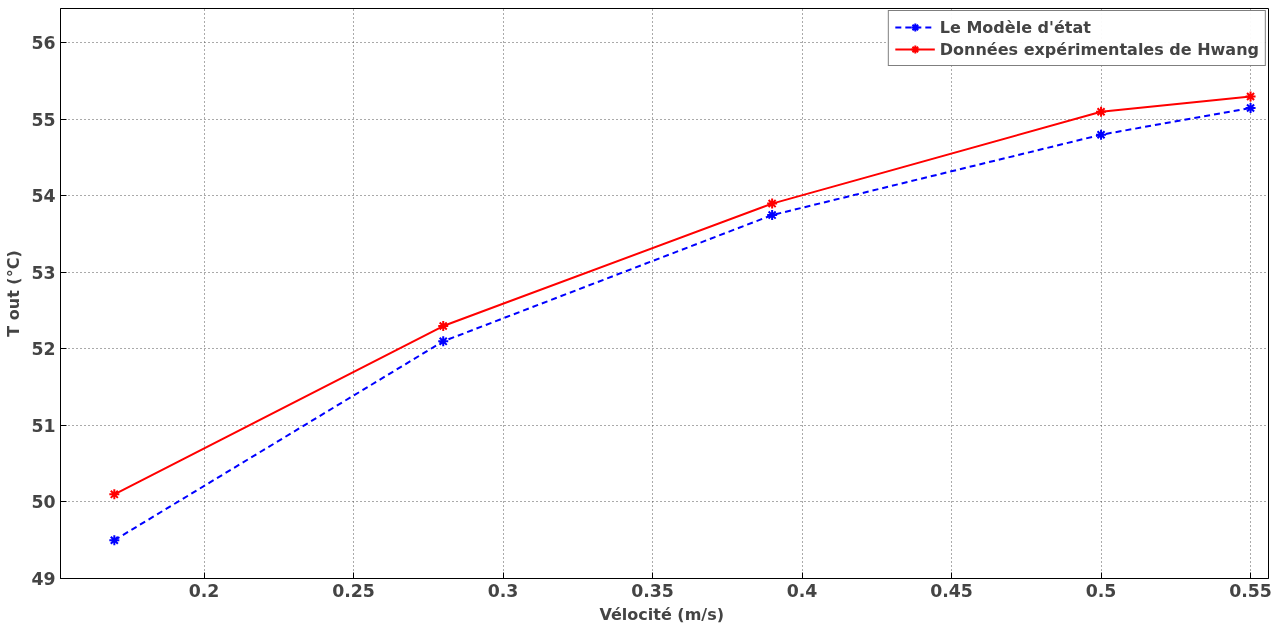 The image size is (1282, 628). What do you see at coordinates (43, 196) in the screenshot?
I see `y-tick-label: 54` at bounding box center [43, 196].